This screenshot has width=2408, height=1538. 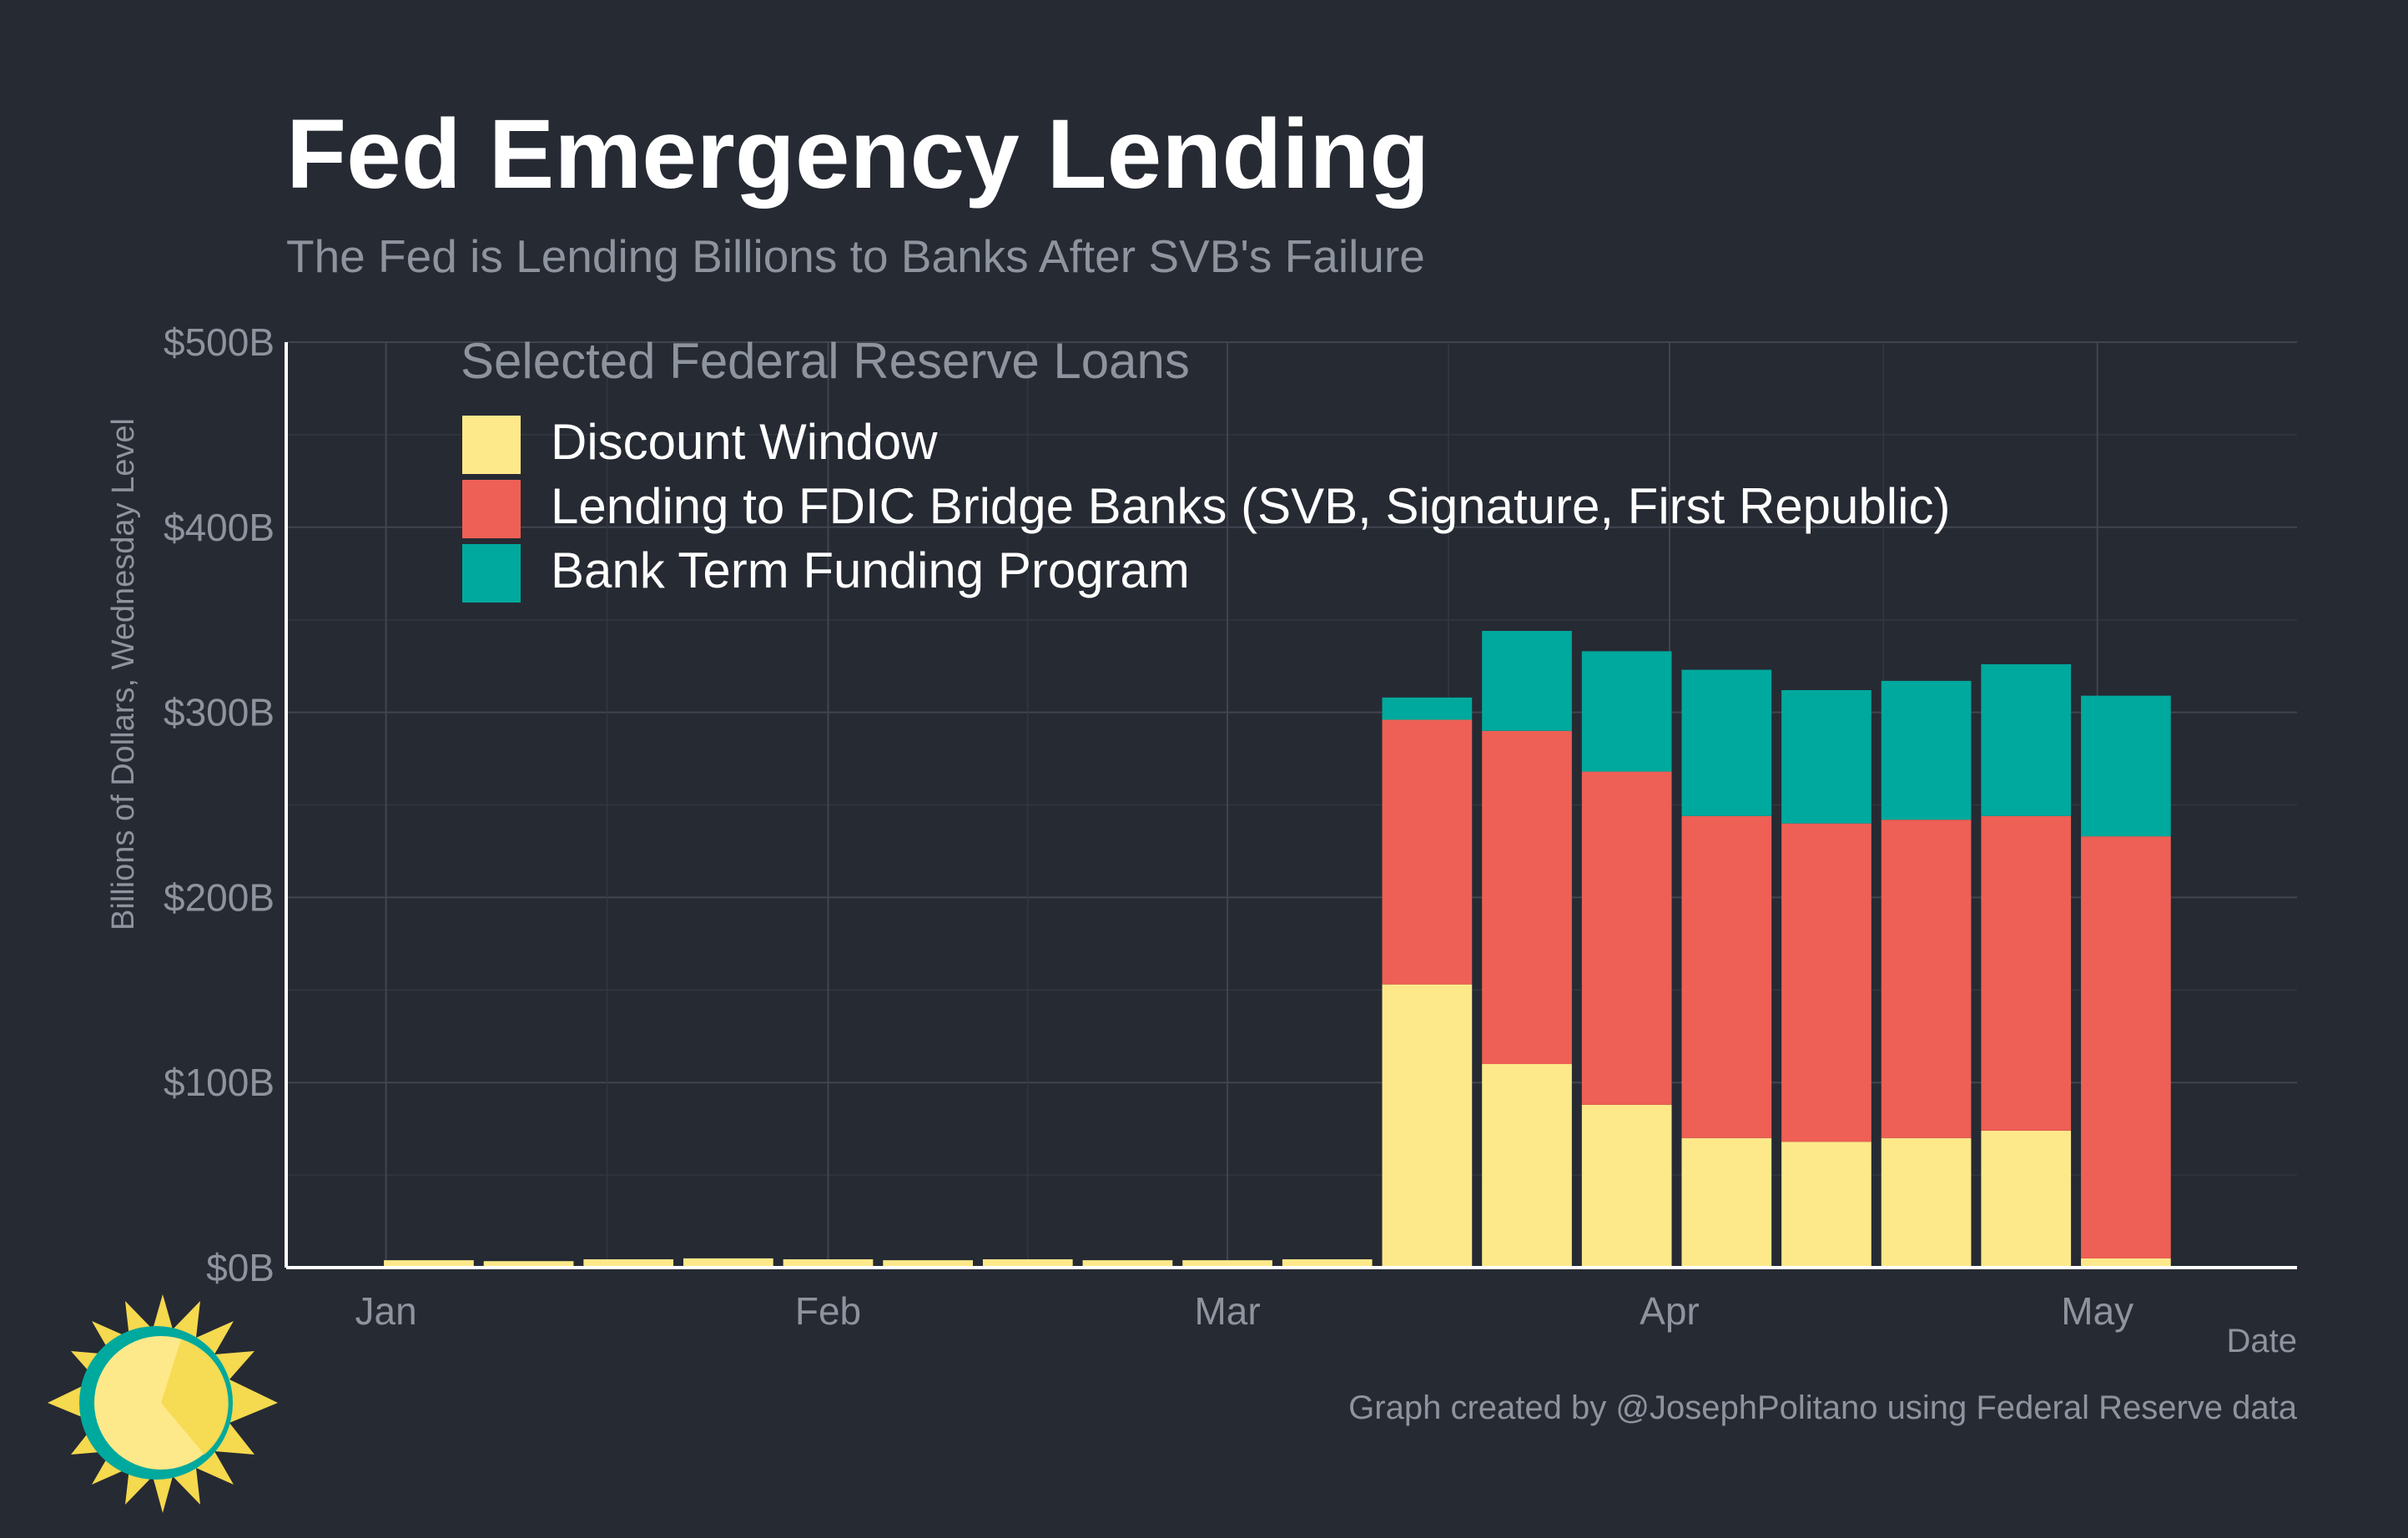 What do you see at coordinates (163, 1403) in the screenshot?
I see `sun-clock-icon` at bounding box center [163, 1403].